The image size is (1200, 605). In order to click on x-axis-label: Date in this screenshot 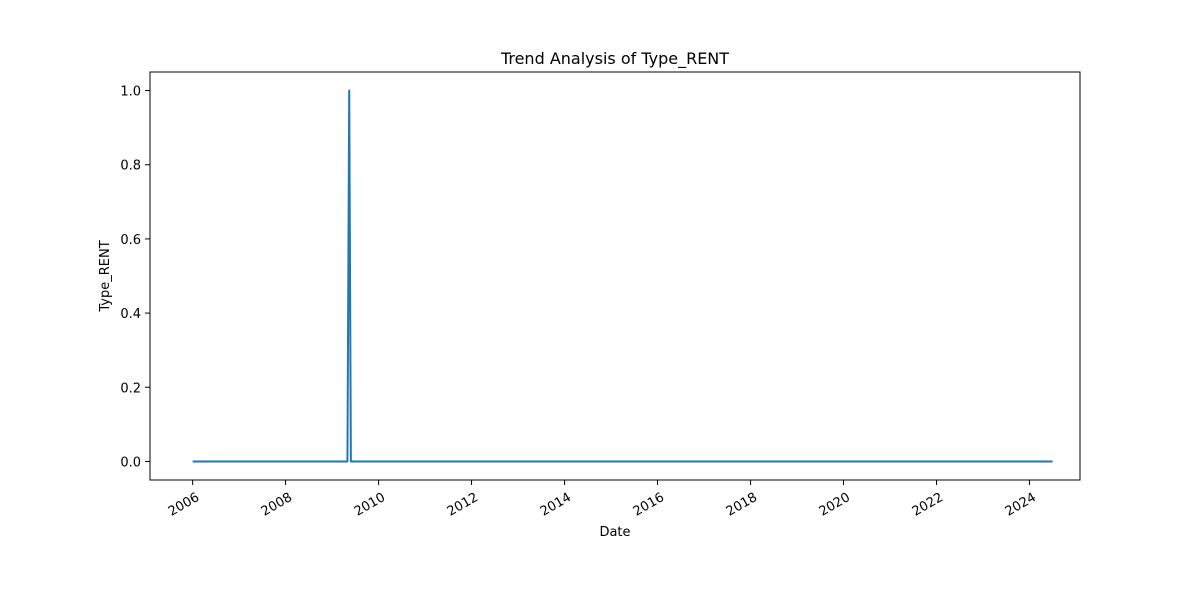, I will do `click(614, 532)`.